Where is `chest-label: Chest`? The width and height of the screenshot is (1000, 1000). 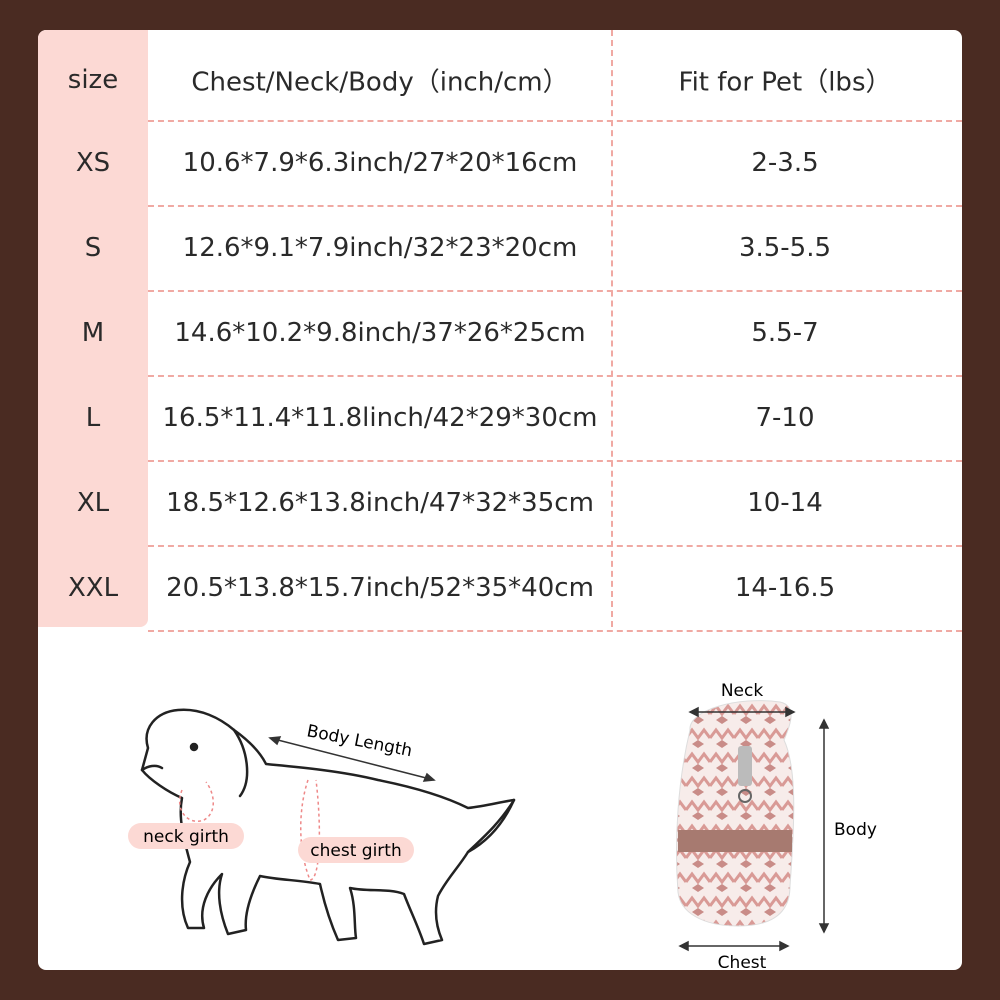
chest-label: Chest is located at coordinates (742, 961).